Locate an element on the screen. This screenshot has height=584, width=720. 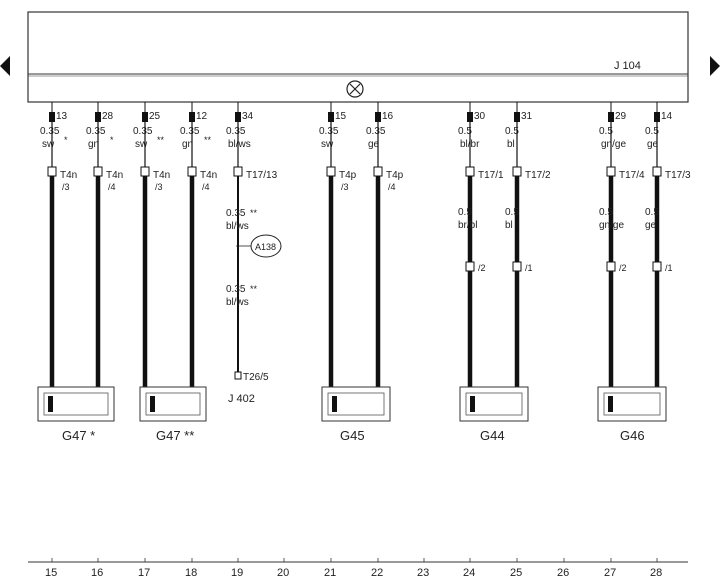
wire-4: 12 0.35 gn ** T4n/4 is located at coordinates (198, 245).